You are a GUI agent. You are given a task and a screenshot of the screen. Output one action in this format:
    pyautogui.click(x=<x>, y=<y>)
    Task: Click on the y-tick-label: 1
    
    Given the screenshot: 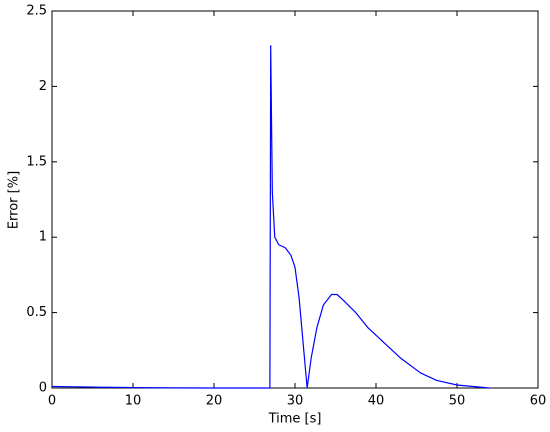 What is the action you would take?
    pyautogui.click(x=43, y=237)
    